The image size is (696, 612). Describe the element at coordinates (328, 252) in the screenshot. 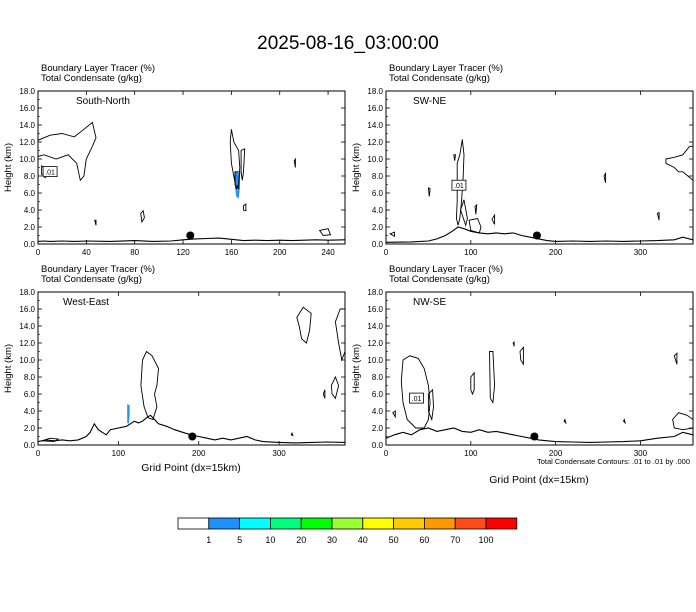

I see `x-tick-label: 240` at that location.